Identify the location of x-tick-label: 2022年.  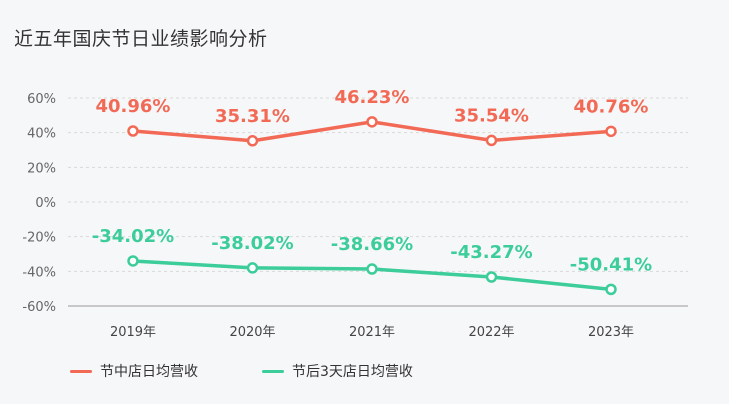
(491, 332).